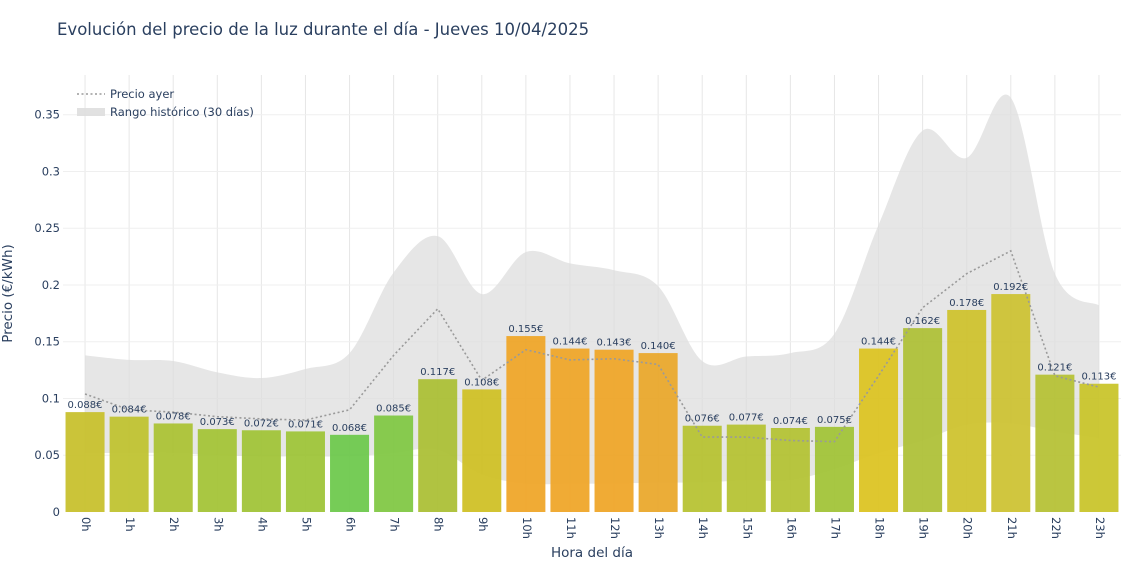 The image size is (1140, 570). What do you see at coordinates (47, 342) in the screenshot?
I see `y-tick-label: 0.15` at bounding box center [47, 342].